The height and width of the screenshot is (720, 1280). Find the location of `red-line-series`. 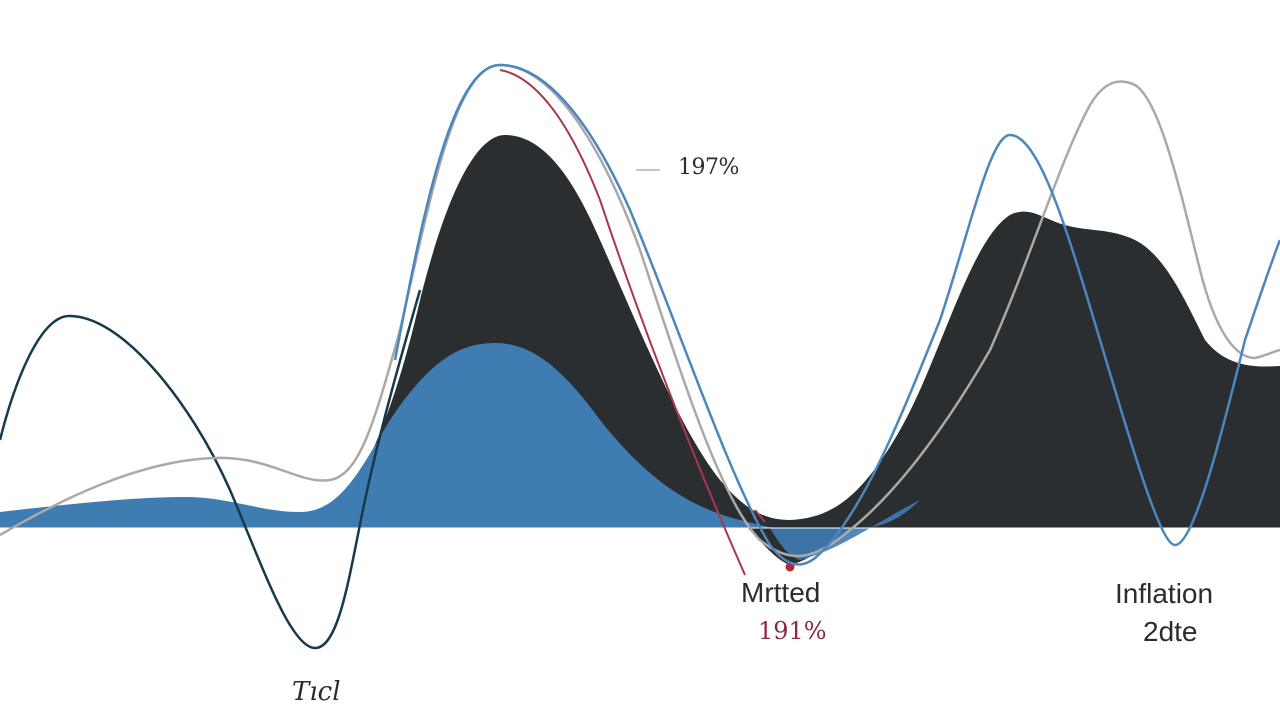

red-line-series is located at coordinates (622, 322).